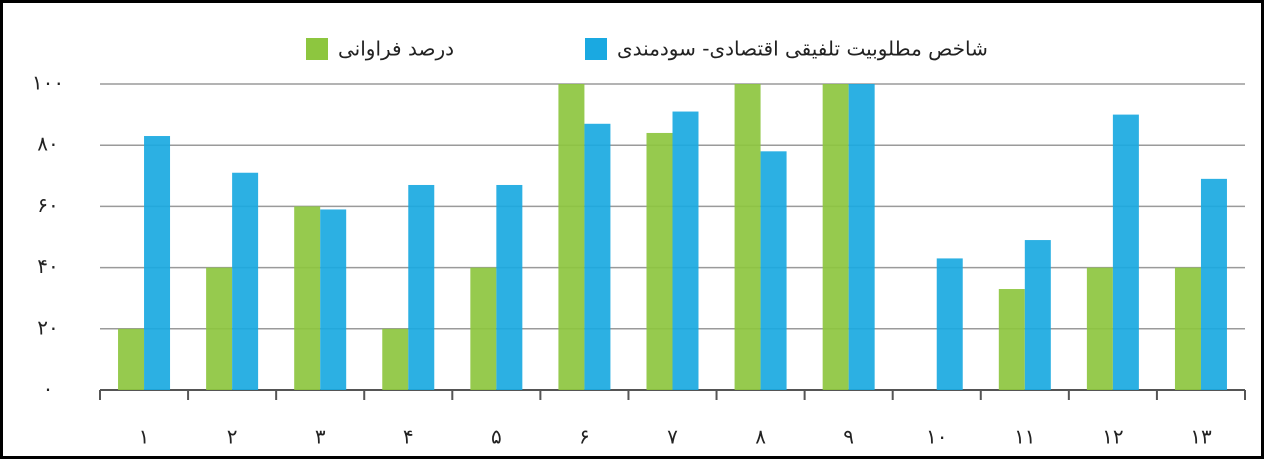 Image resolution: width=1264 pixels, height=459 pixels. I want to click on legend-label: شاخص مطلوبیت تلفیقی اقتصادی- سودمندی, so click(802, 49).